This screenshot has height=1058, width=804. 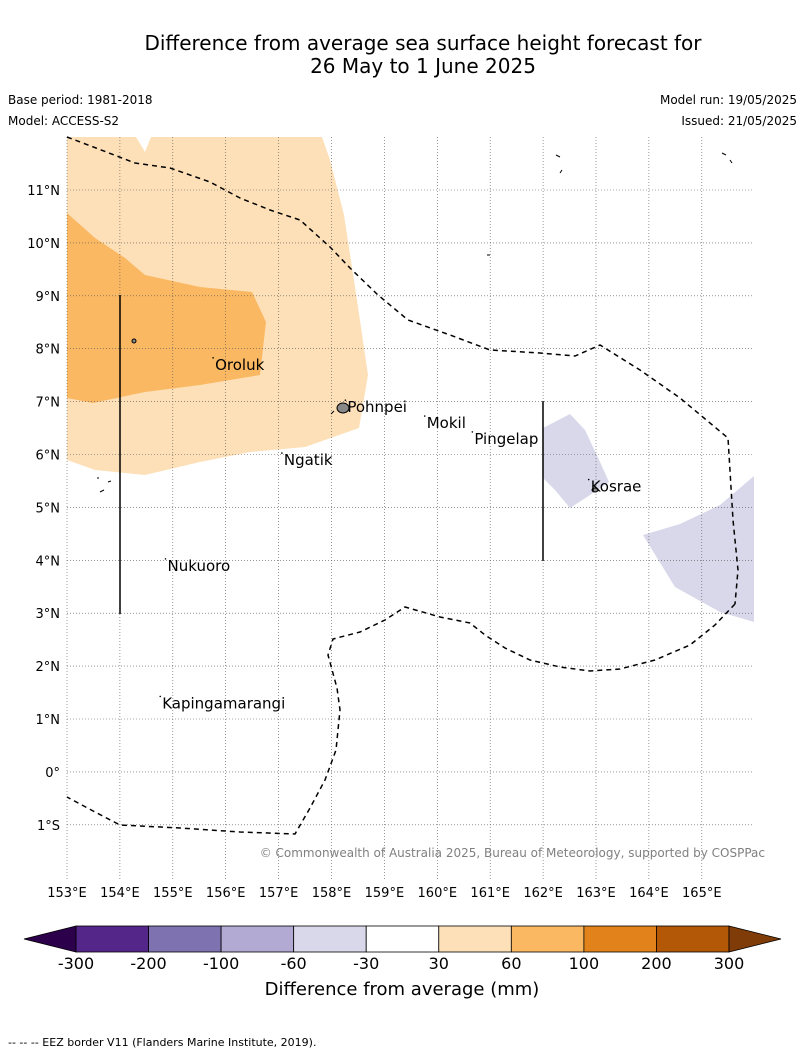 What do you see at coordinates (702, 893) in the screenshot?
I see `longitude-label: 165°E` at bounding box center [702, 893].